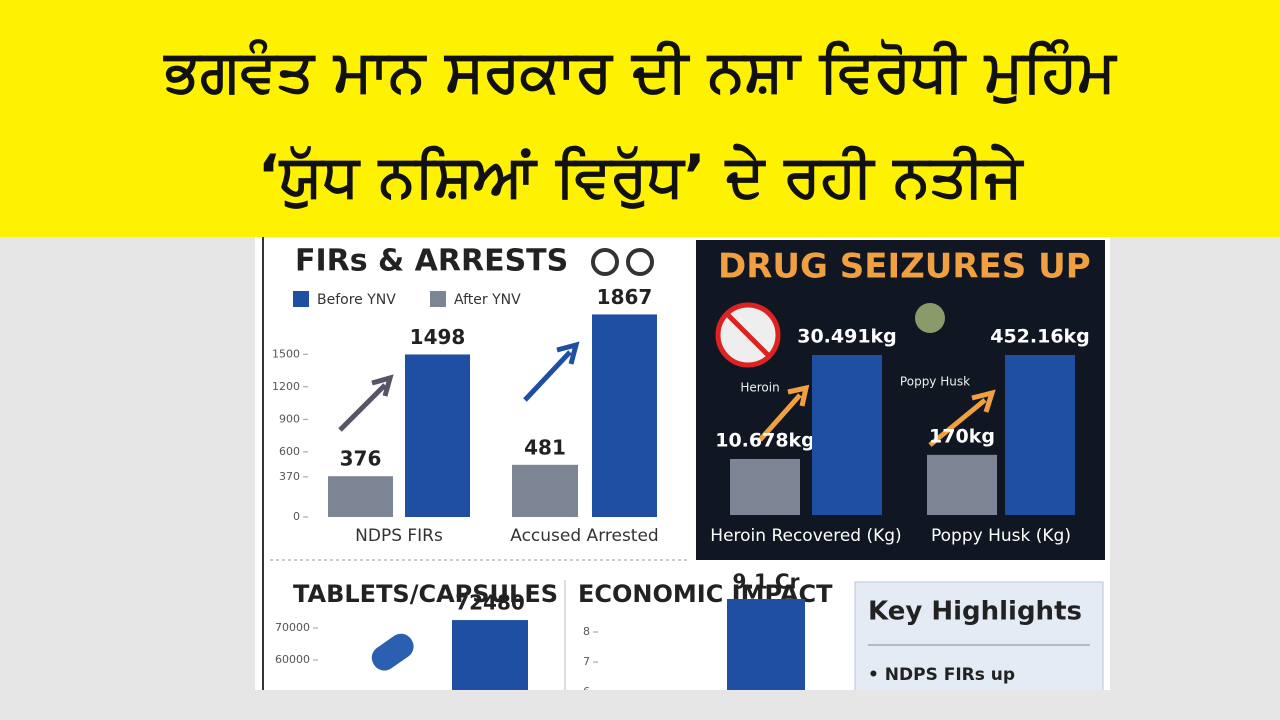 The width and height of the screenshot is (1280, 720). I want to click on y-tick-label: 1500, so click(286, 353).